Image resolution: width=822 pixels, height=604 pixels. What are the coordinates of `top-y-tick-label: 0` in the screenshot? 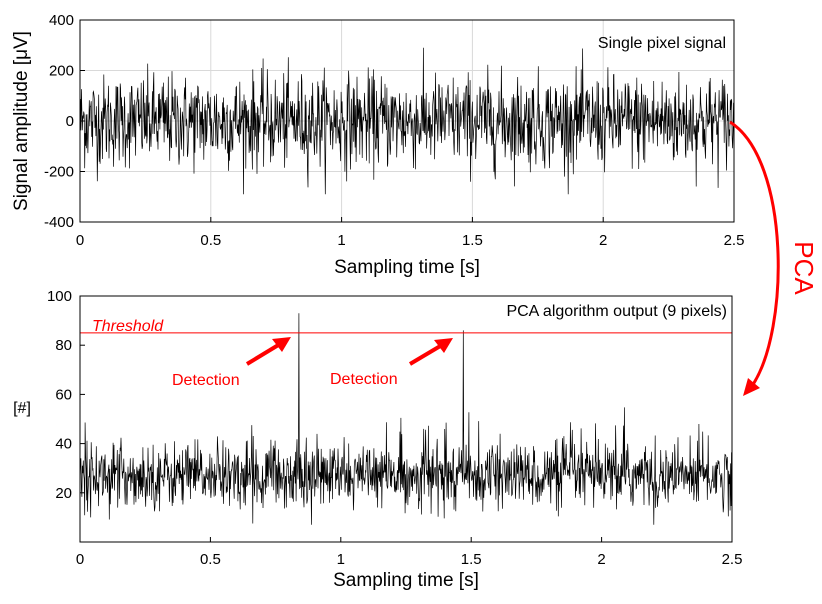 It's located at (70, 121).